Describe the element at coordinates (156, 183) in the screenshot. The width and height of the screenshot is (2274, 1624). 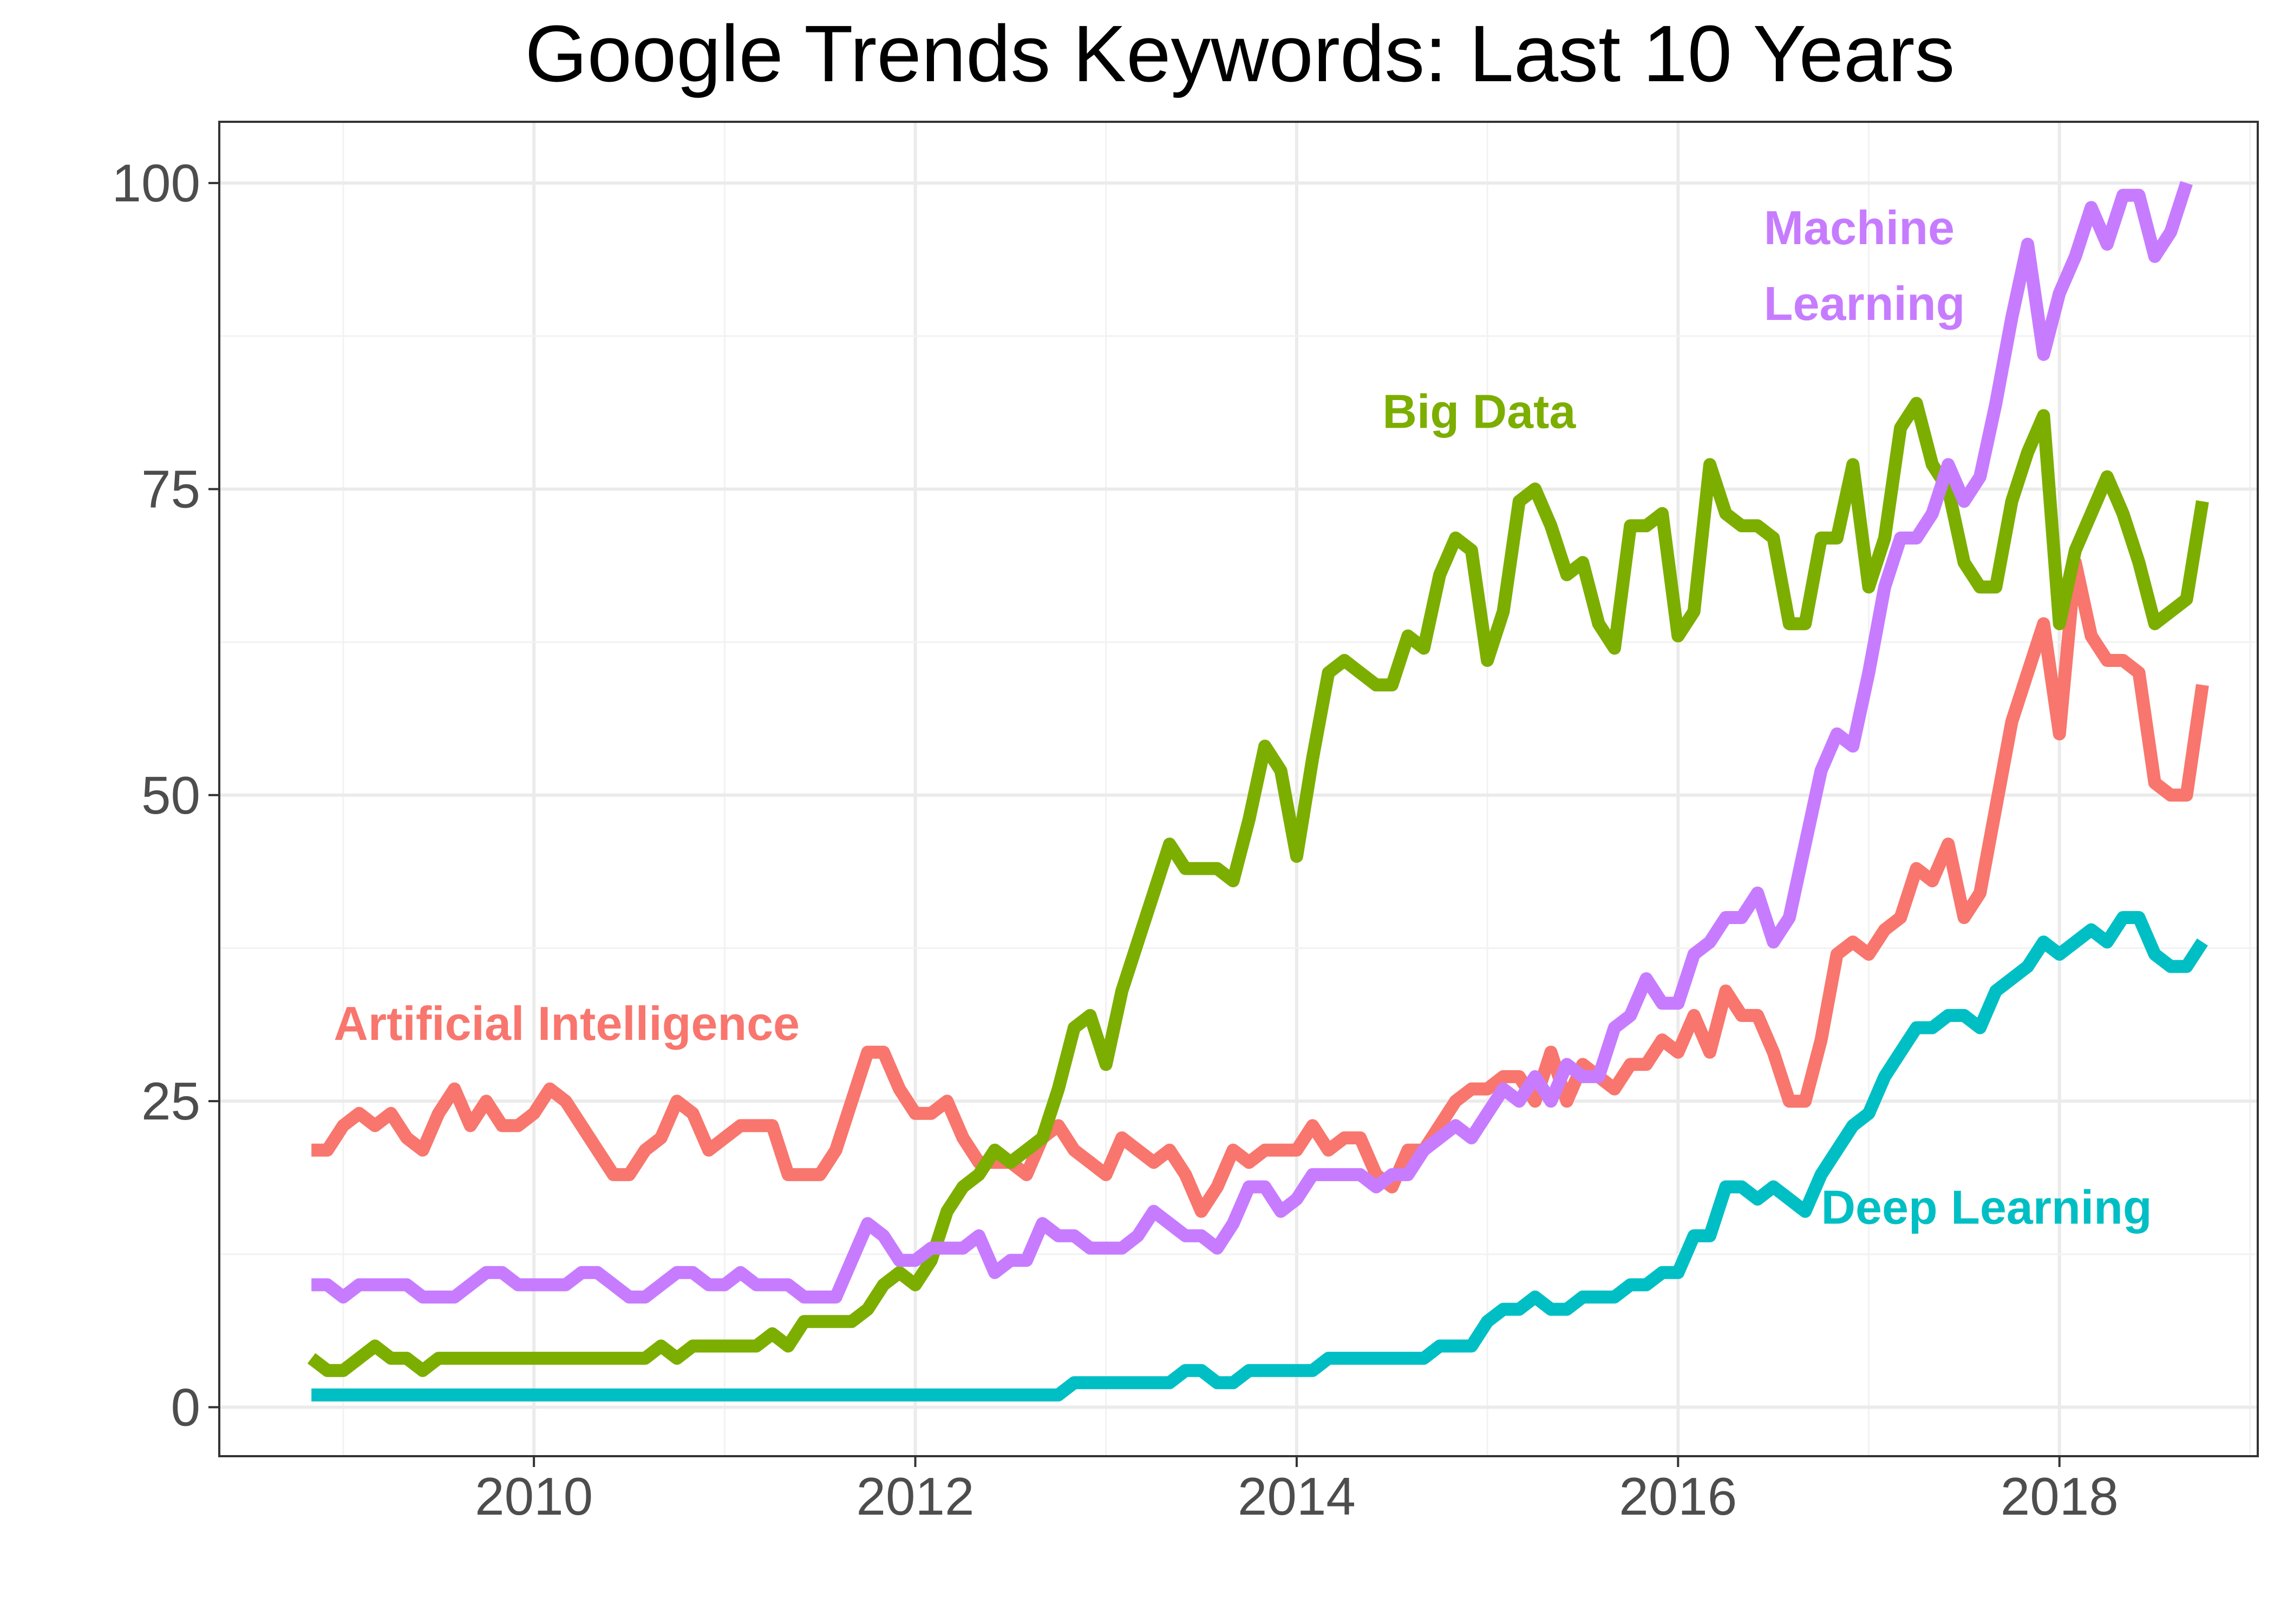
I see `y-tick-label: 100` at that location.